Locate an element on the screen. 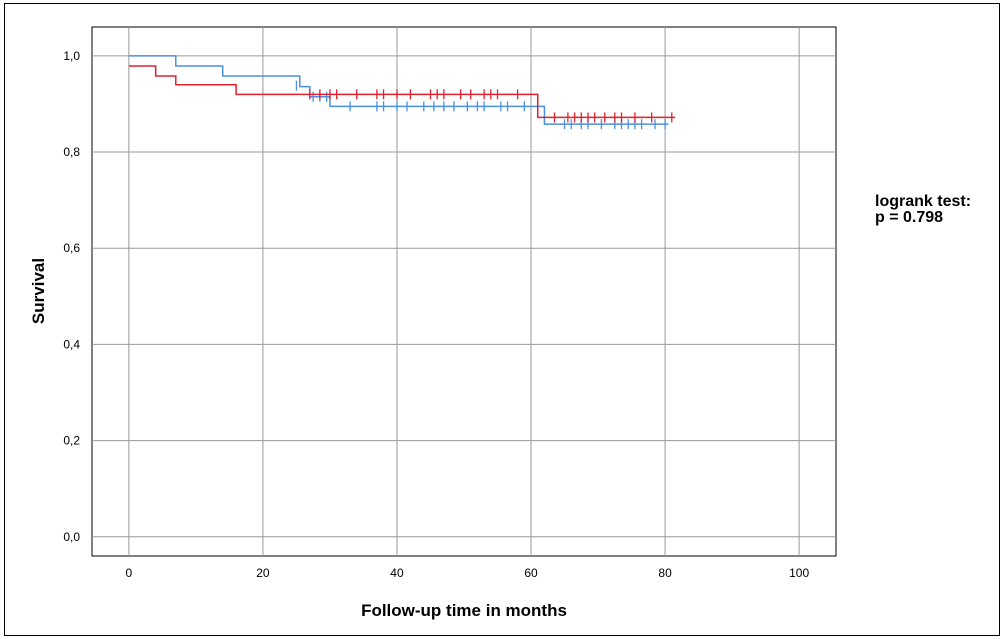 This screenshot has width=1004, height=639. series-group is located at coordinates (402, 92).